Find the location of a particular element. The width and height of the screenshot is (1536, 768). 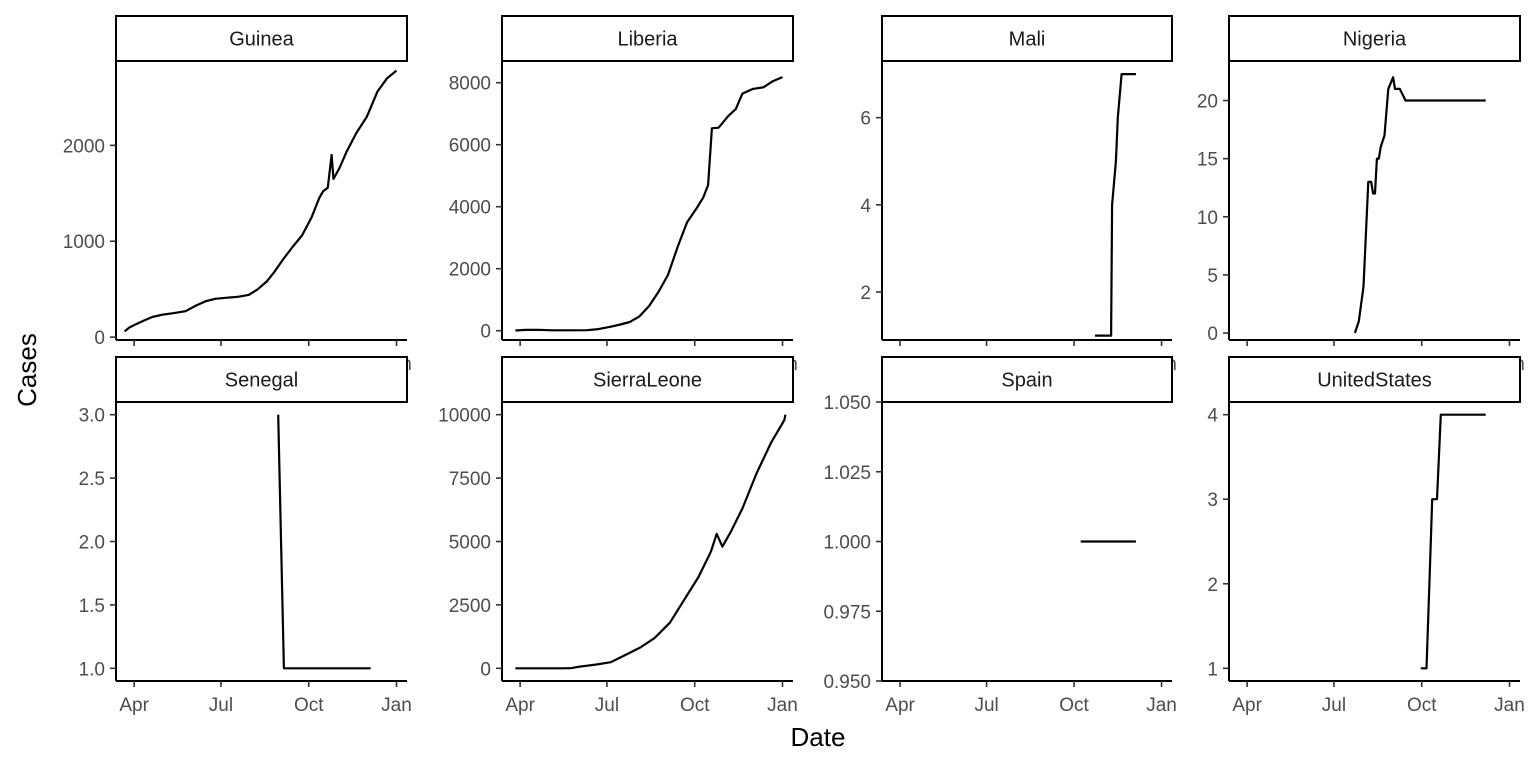

x-tick-label-sierraleone: Jul is located at coordinates (607, 705).